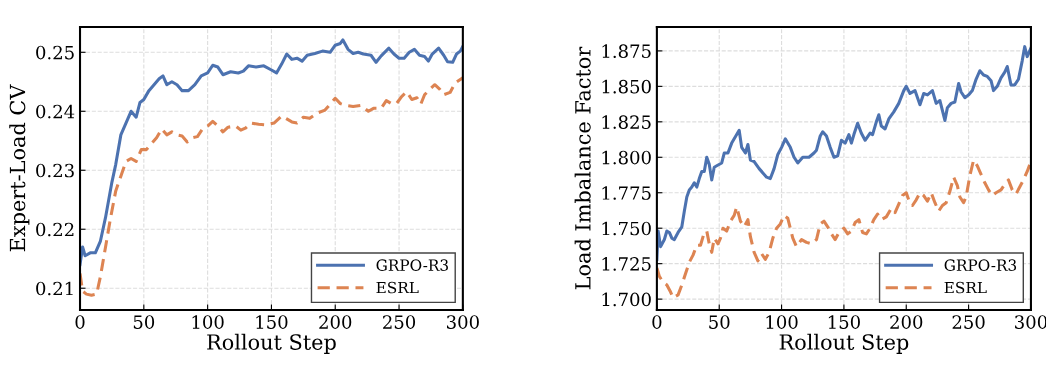 This screenshot has height=374, width=1046. I want to click on y-tick-label: 0.22, so click(55, 229).